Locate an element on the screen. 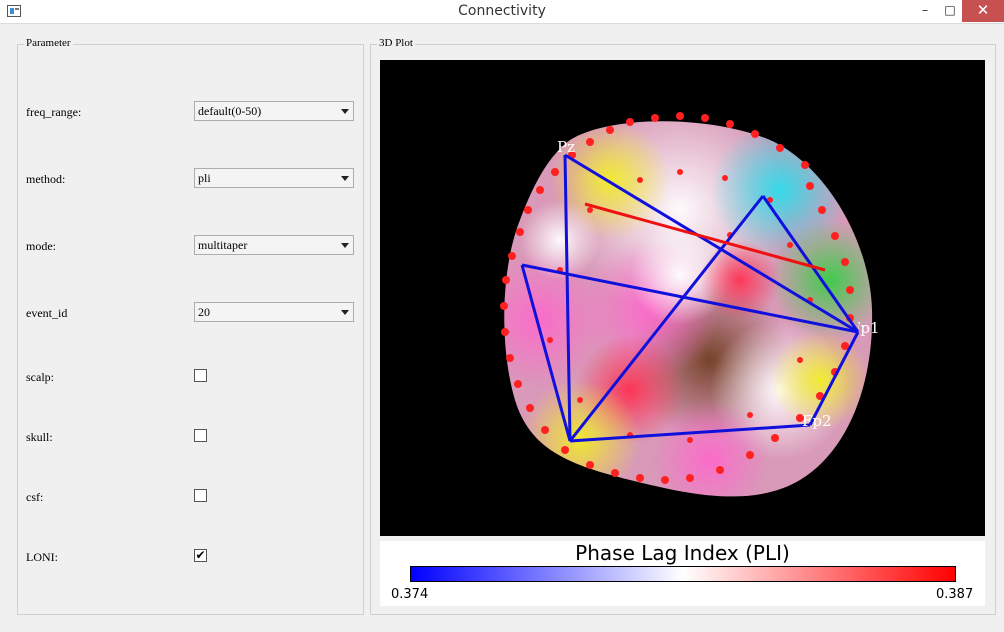 The image size is (1004, 632). freq-range-select: default(0-50) is located at coordinates (274, 111).